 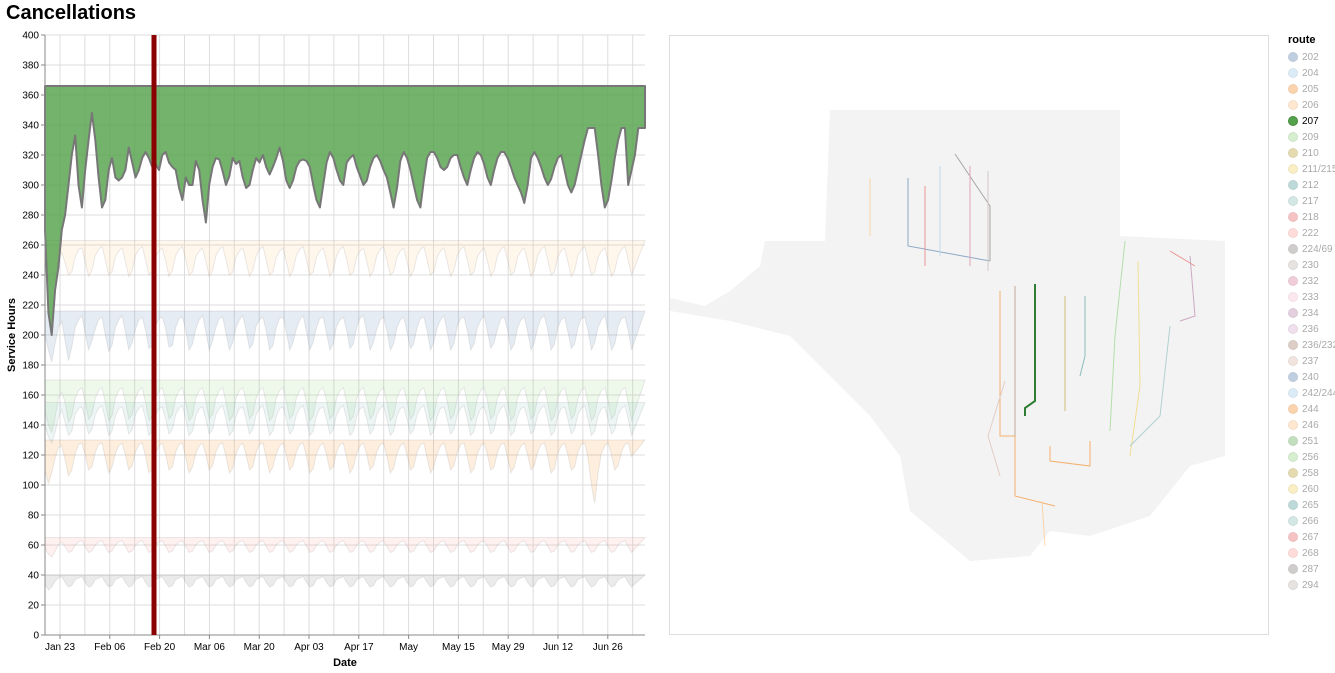 What do you see at coordinates (36, 636) in the screenshot?
I see `y-tick-label: 0` at bounding box center [36, 636].